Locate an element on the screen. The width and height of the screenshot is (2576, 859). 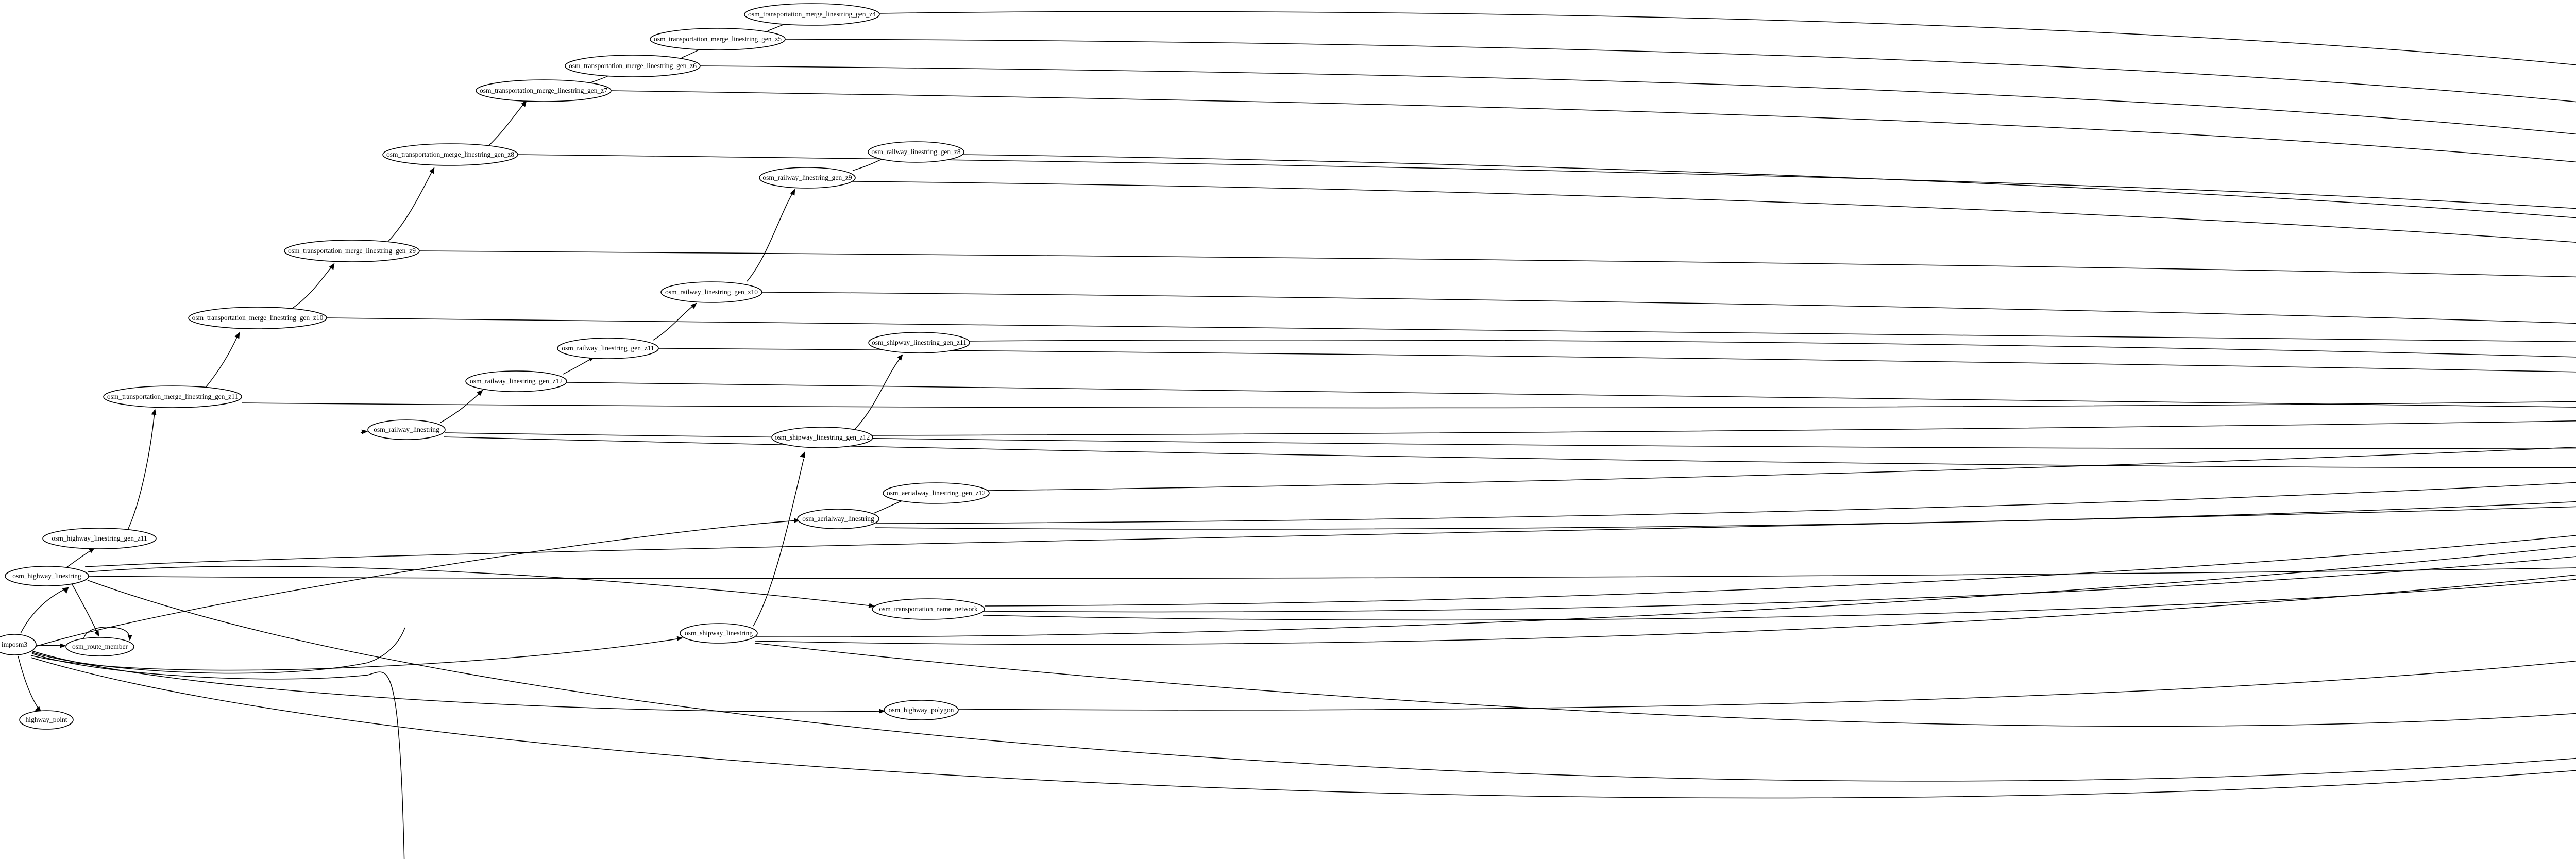
edge-aerialway-linestring-to-table-z13 is located at coordinates (1726, 503).